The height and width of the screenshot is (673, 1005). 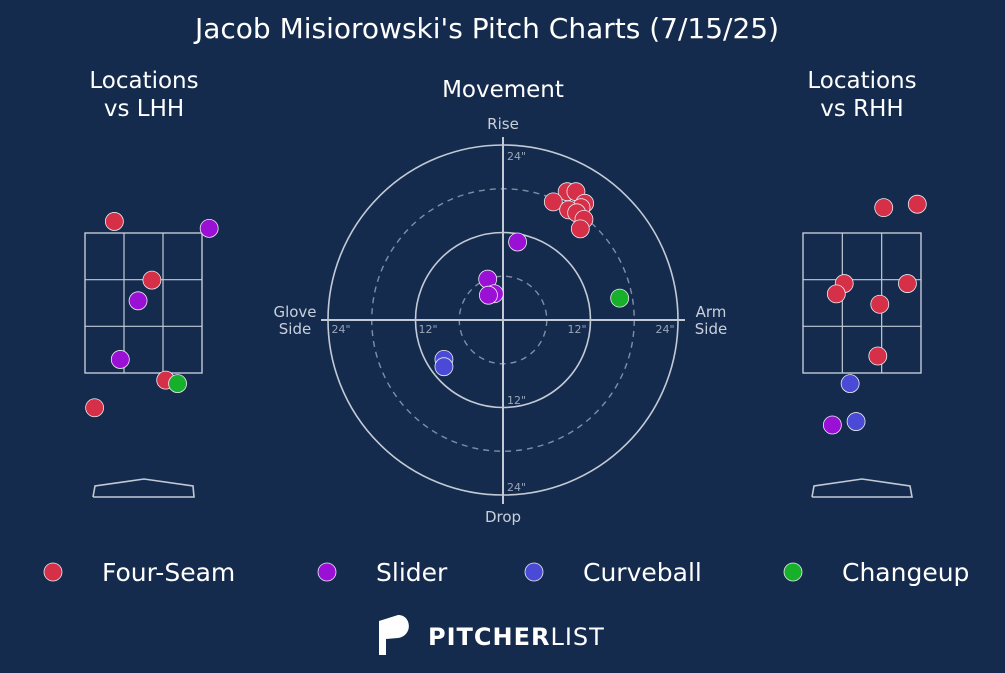 I want to click on locations-vs-rhh-panel: Locations vs RHH, so click(x=864, y=283).